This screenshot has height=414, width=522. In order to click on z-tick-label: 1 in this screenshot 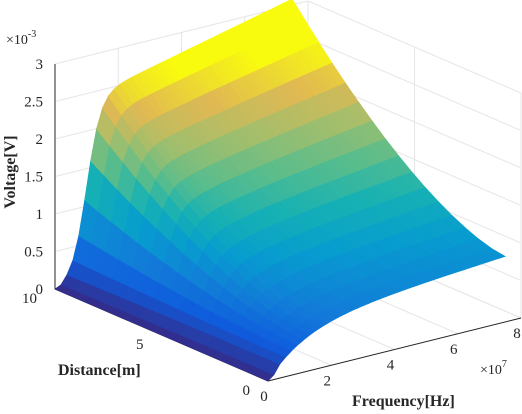, I will do `click(40, 215)`.